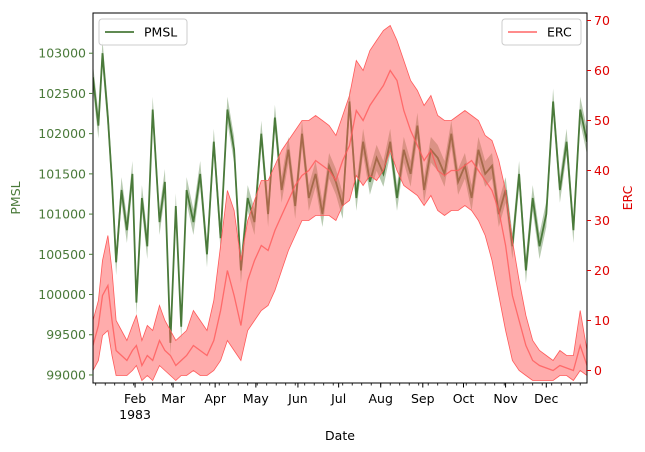 This screenshot has width=645, height=452. Describe the element at coordinates (66, 334) in the screenshot. I see `left-y-tick-label: 99500` at that location.